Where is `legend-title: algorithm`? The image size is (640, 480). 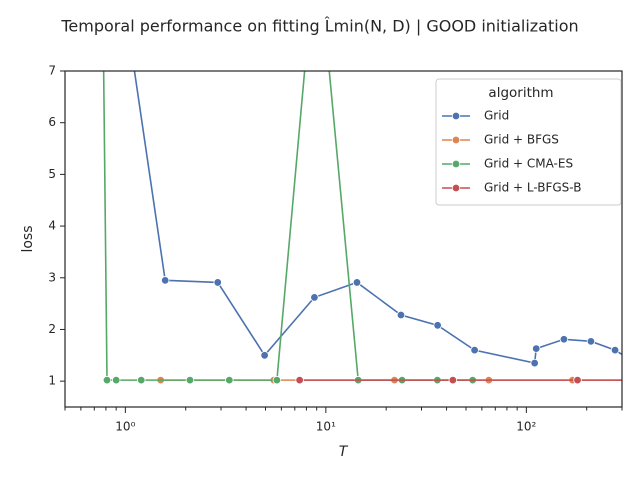
legend-title: algorithm is located at coordinates (520, 93).